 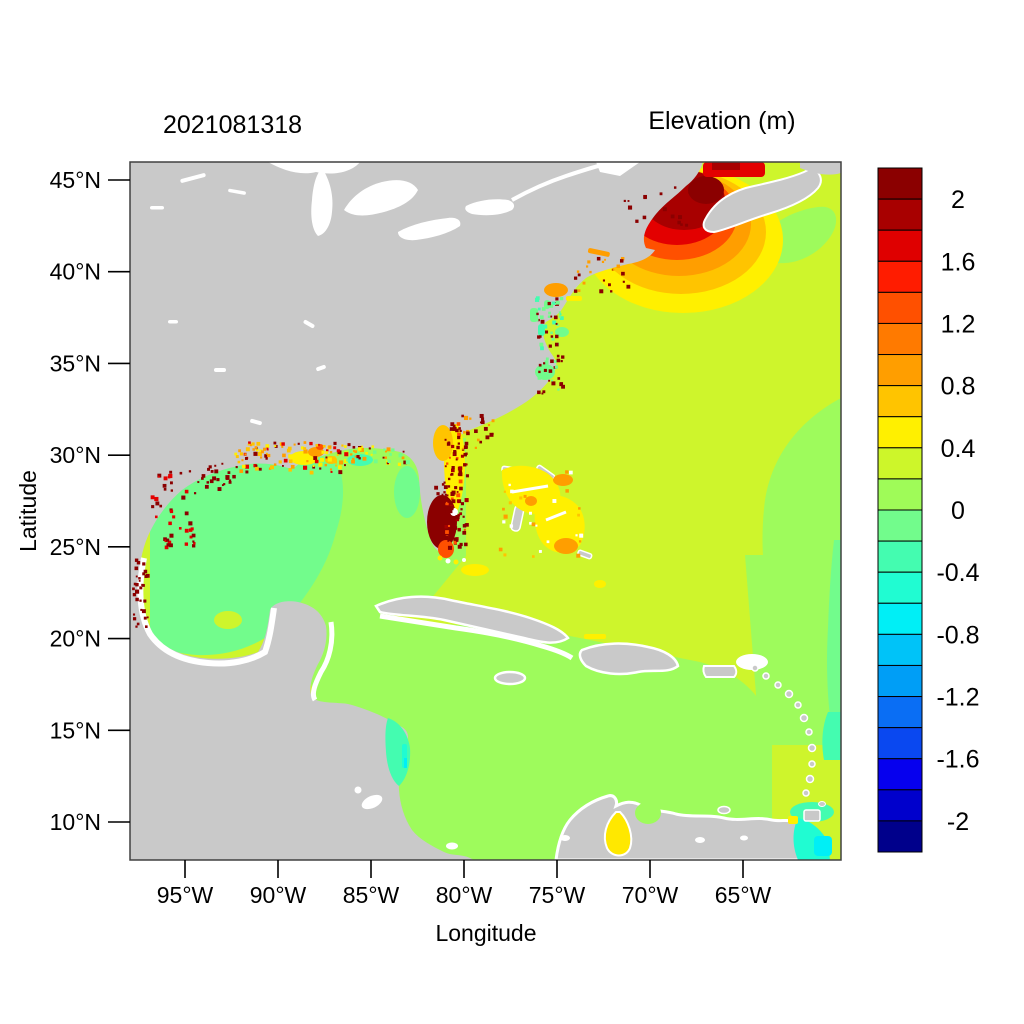 What do you see at coordinates (618, 834) in the screenshot?
I see `lake-maracaibo` at bounding box center [618, 834].